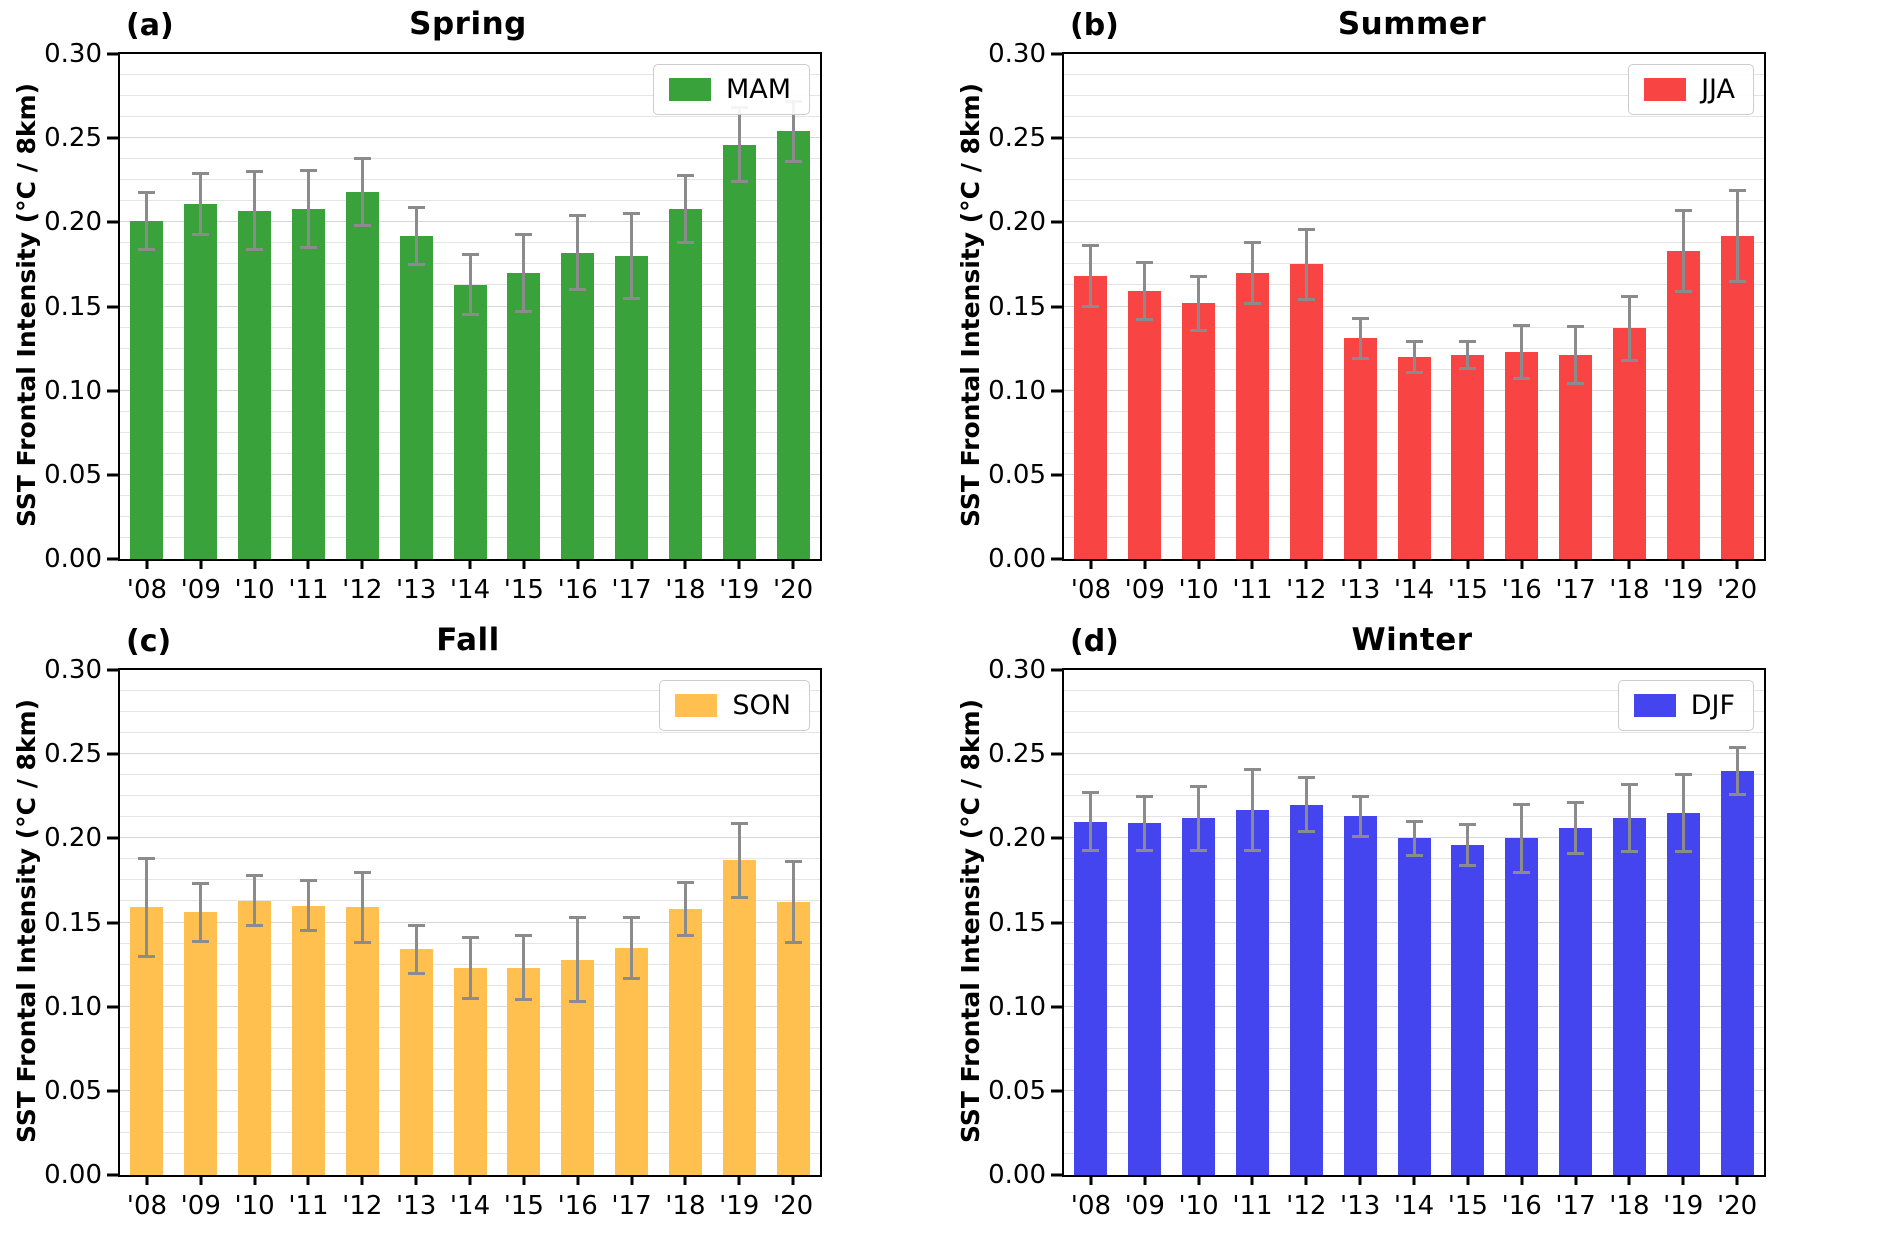 The image size is (1889, 1233). I want to click on x-tick-label: '16, so click(1521, 1206).